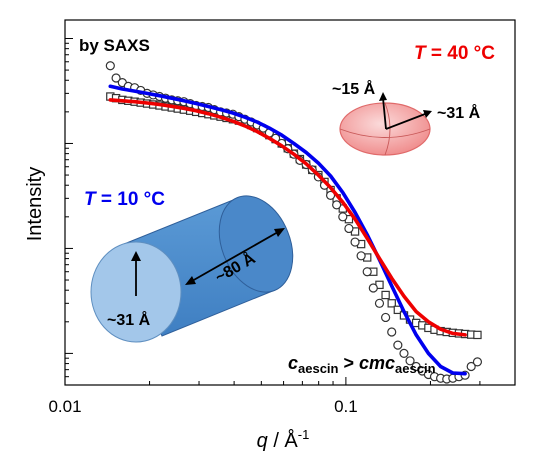 The image size is (550, 473). I want to click on x-tick-label: 0.01, so click(64, 406).